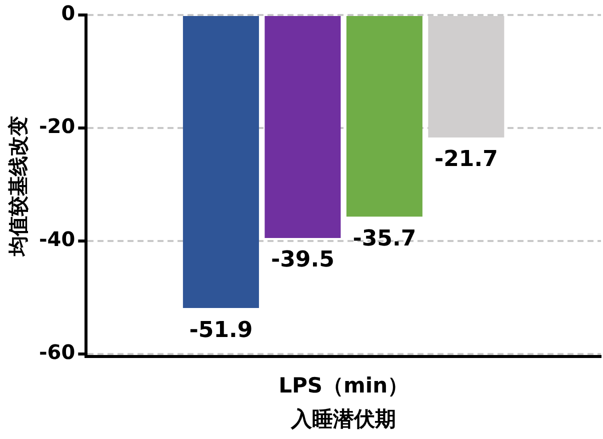 This screenshot has width=603, height=439. I want to click on data-label: -39.5, so click(302, 260).